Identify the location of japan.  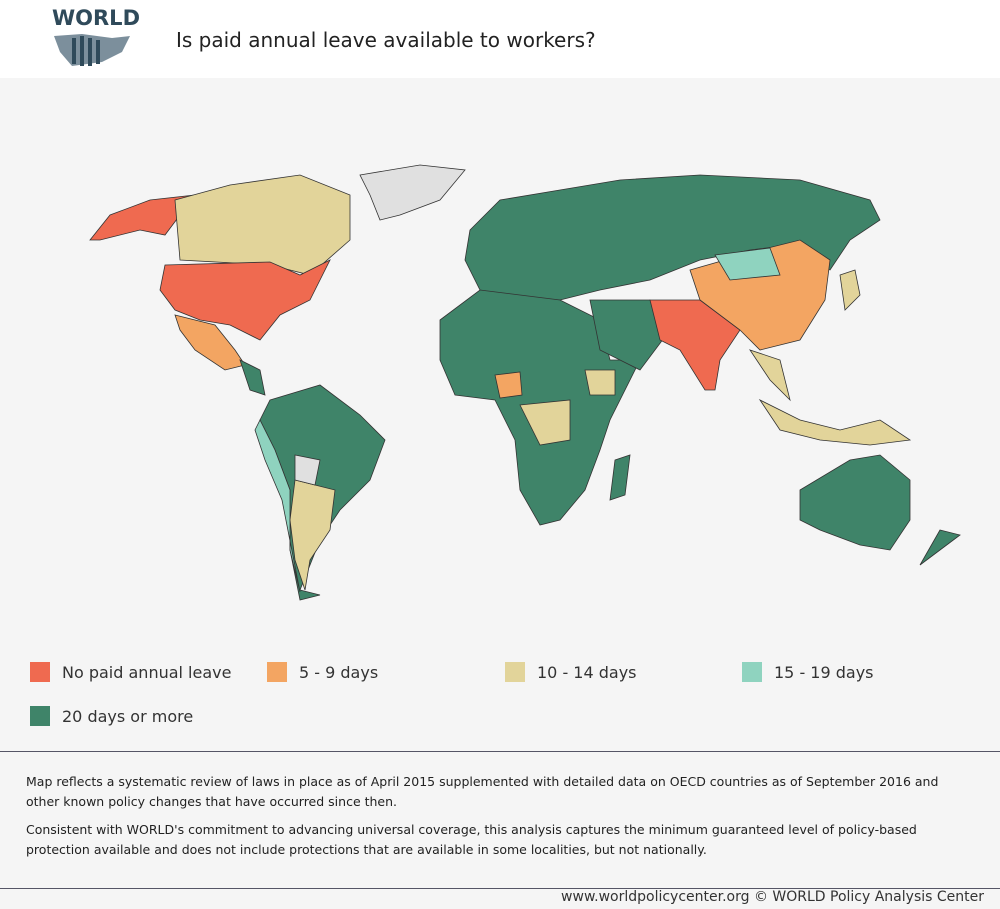
(850, 290).